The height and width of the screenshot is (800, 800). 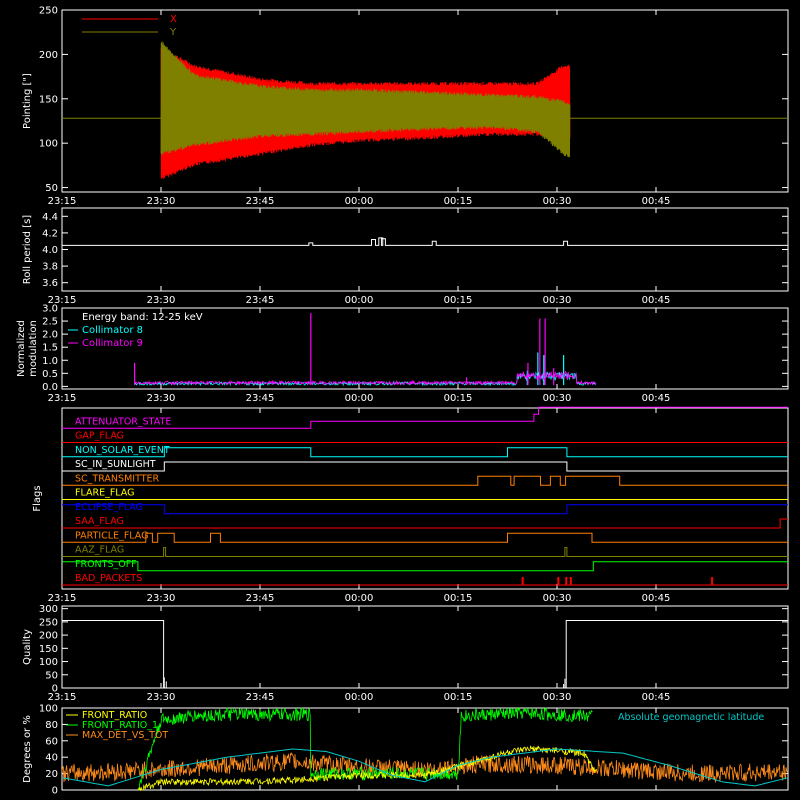 What do you see at coordinates (50, 250) in the screenshot?
I see `y-tick-label: 4.0` at bounding box center [50, 250].